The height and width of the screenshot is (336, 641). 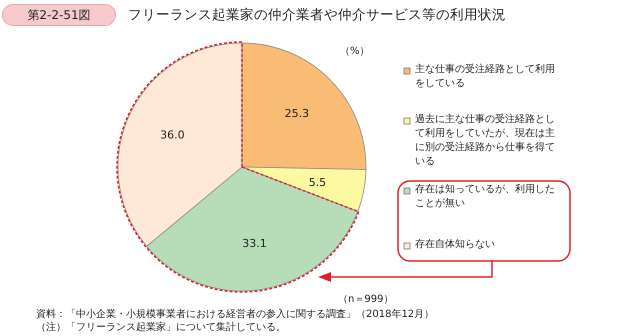 What do you see at coordinates (366, 299) in the screenshot?
I see `text: （n＝999）` at bounding box center [366, 299].